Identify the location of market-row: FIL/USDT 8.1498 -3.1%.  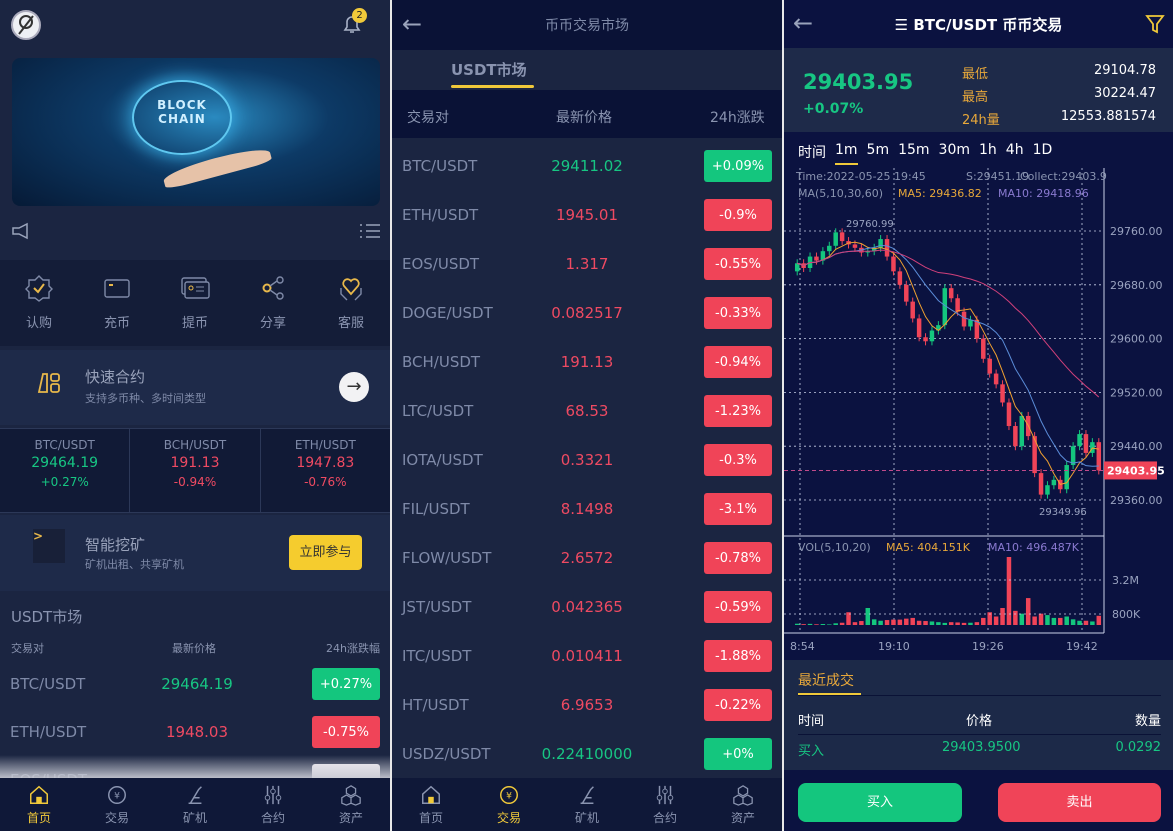
(587, 509).